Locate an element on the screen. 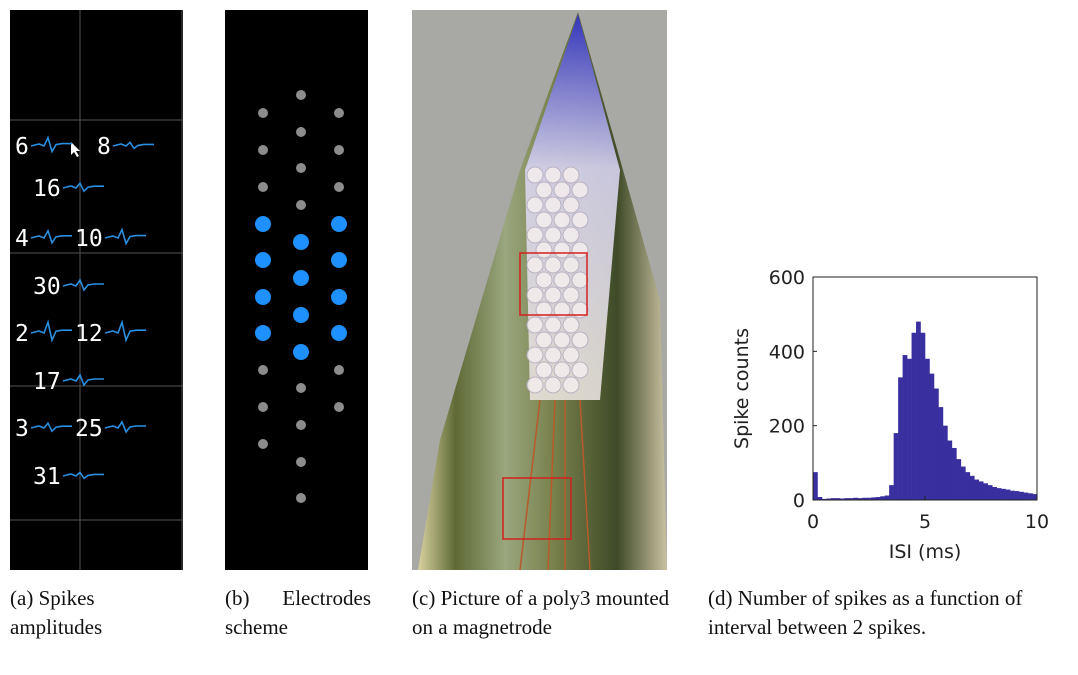 The image size is (1078, 675). histogram: 0 200 400 600 0 5 10 ISI (ms) Spike counts is located at coordinates (890, 415).